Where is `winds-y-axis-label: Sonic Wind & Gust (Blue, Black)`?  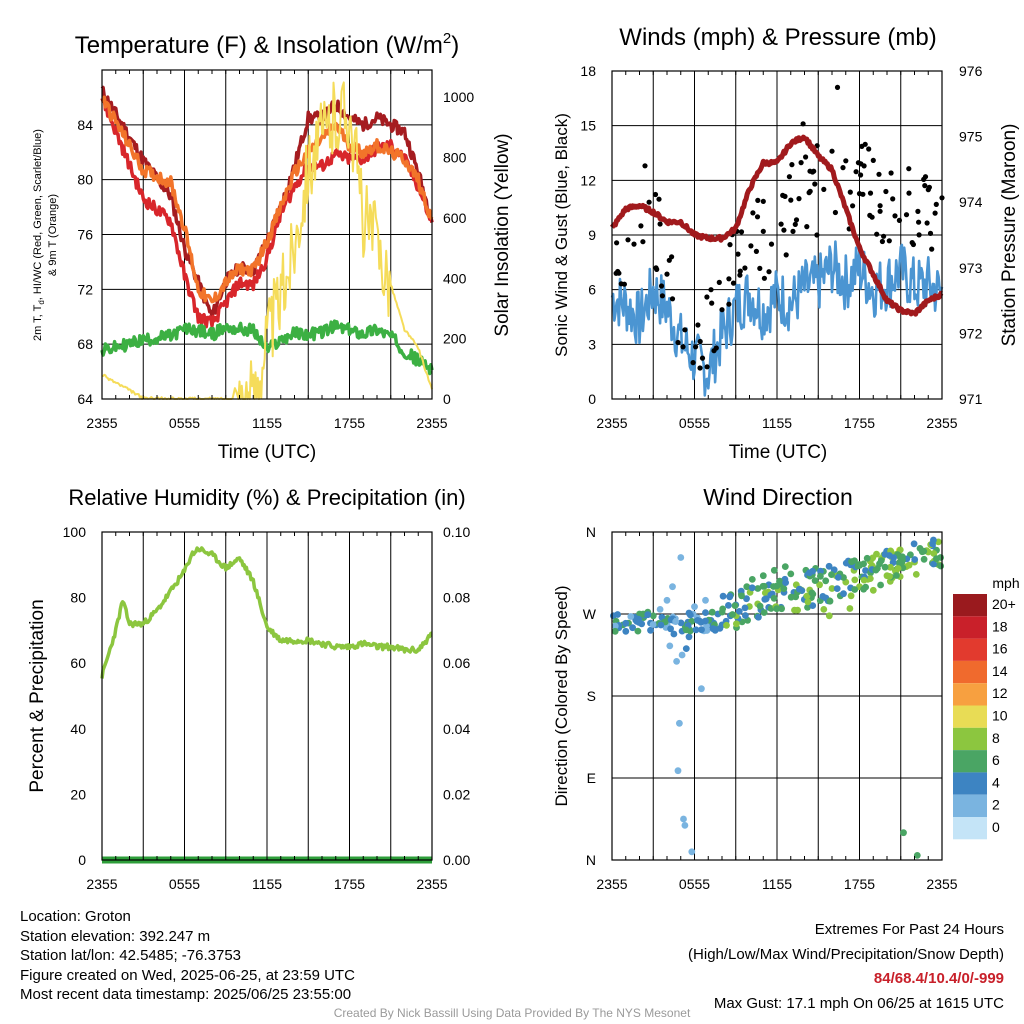
winds-y-axis-label: Sonic Wind & Gust (Blue, Black) is located at coordinates (561, 235).